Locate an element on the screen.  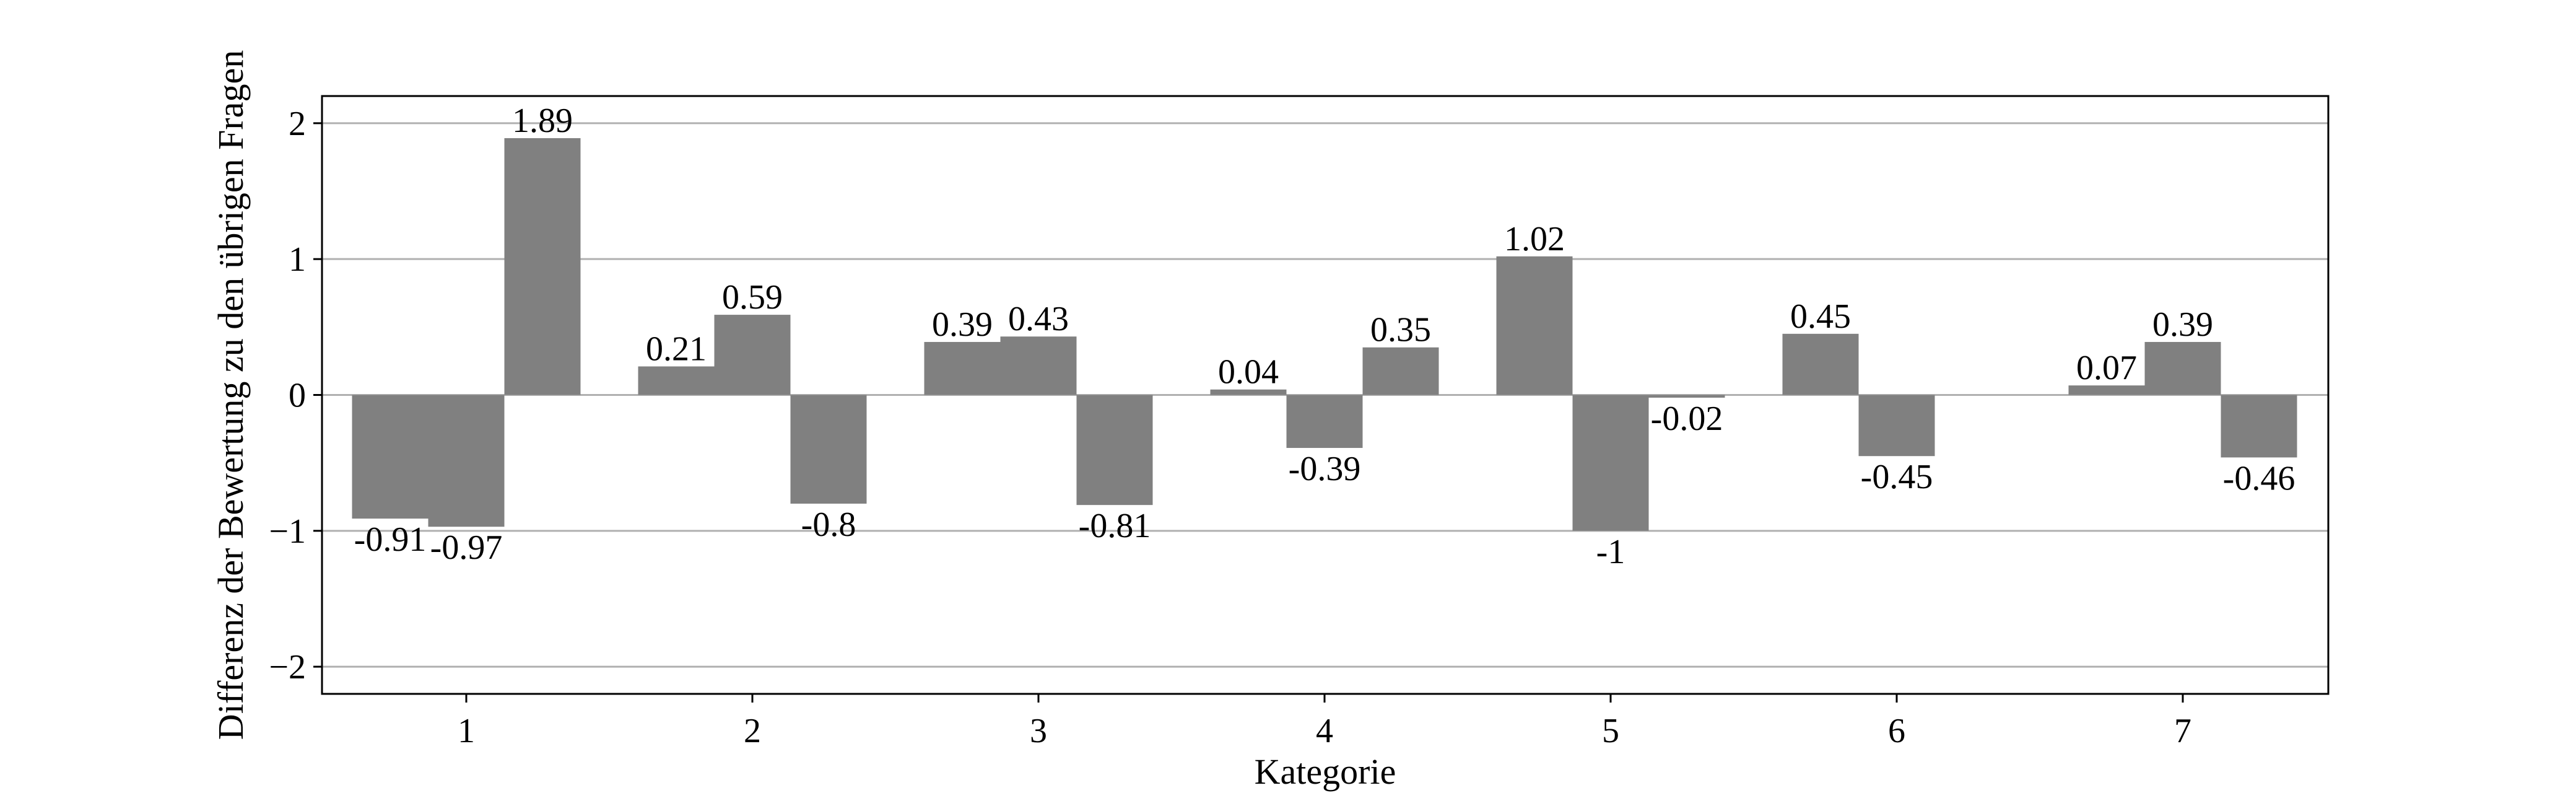
data-label: -1 is located at coordinates (1610, 552).